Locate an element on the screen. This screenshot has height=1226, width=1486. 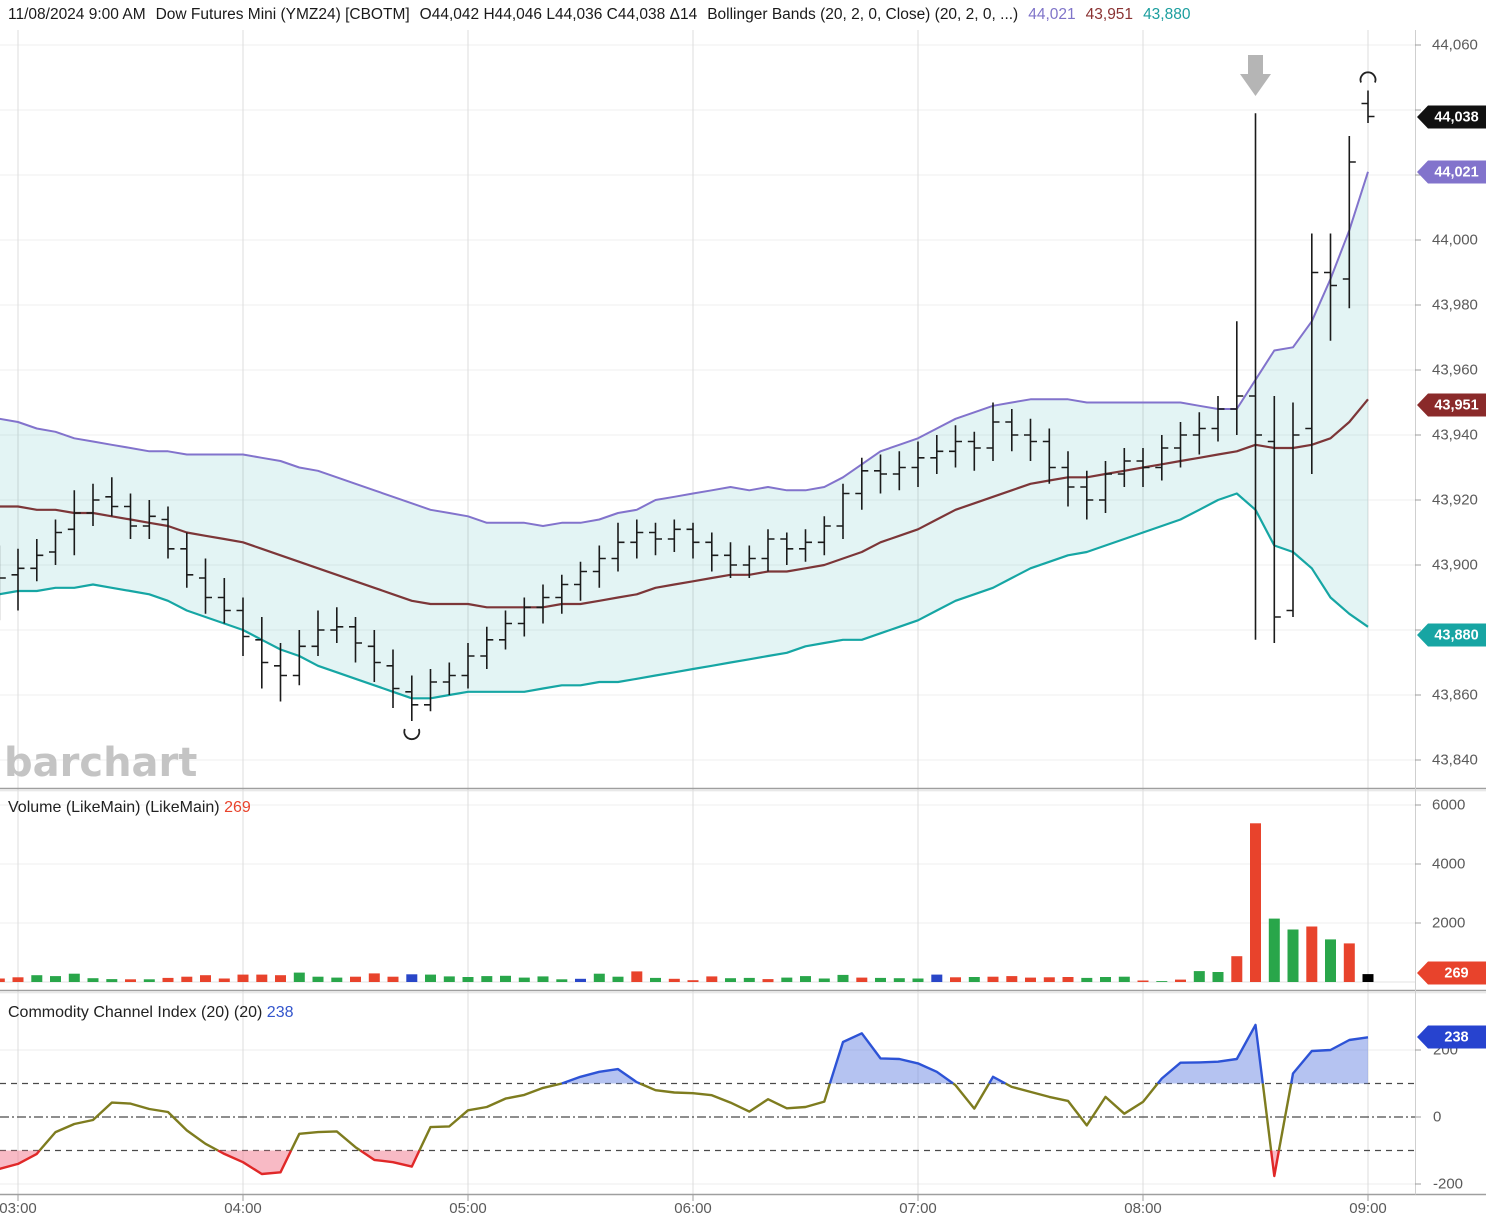
cci-study-name: Commodity Channel Index (20) (20) is located at coordinates (135, 1012).